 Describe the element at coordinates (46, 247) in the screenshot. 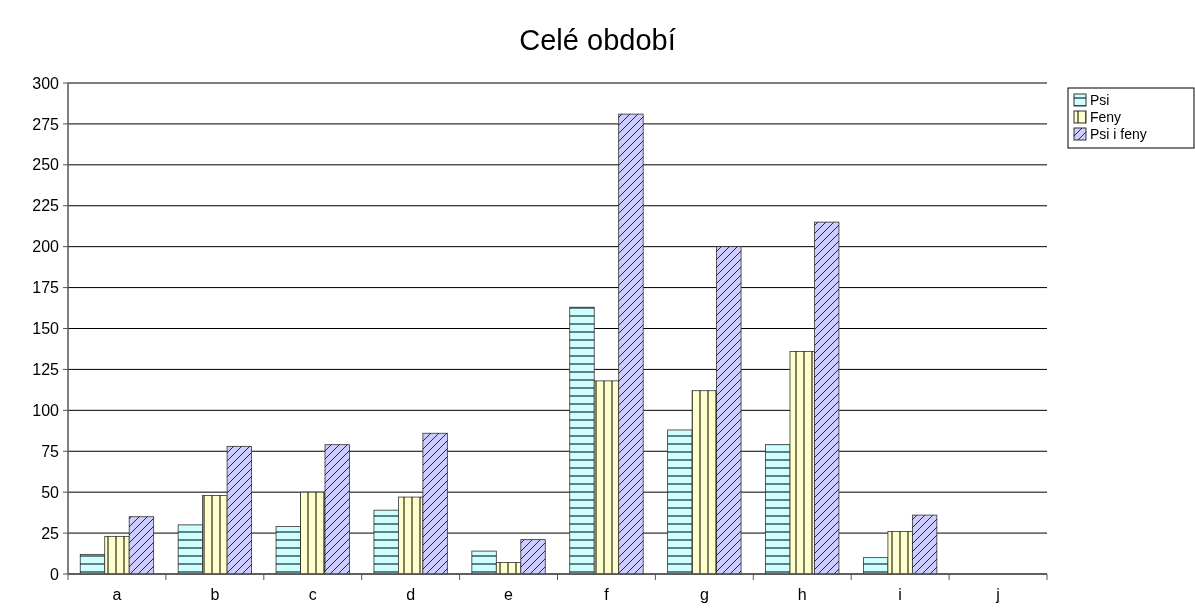

I see `y-tick-label: 200` at that location.